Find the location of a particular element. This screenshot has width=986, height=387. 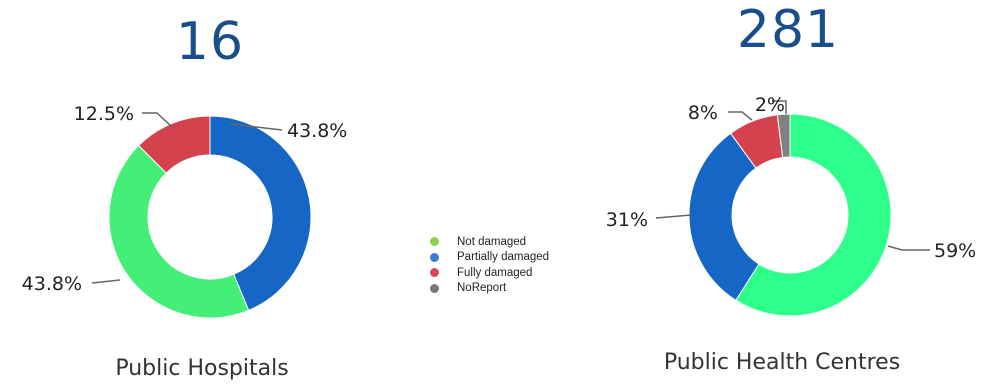

hospitals-caption: Public Hospitals is located at coordinates (202, 368).